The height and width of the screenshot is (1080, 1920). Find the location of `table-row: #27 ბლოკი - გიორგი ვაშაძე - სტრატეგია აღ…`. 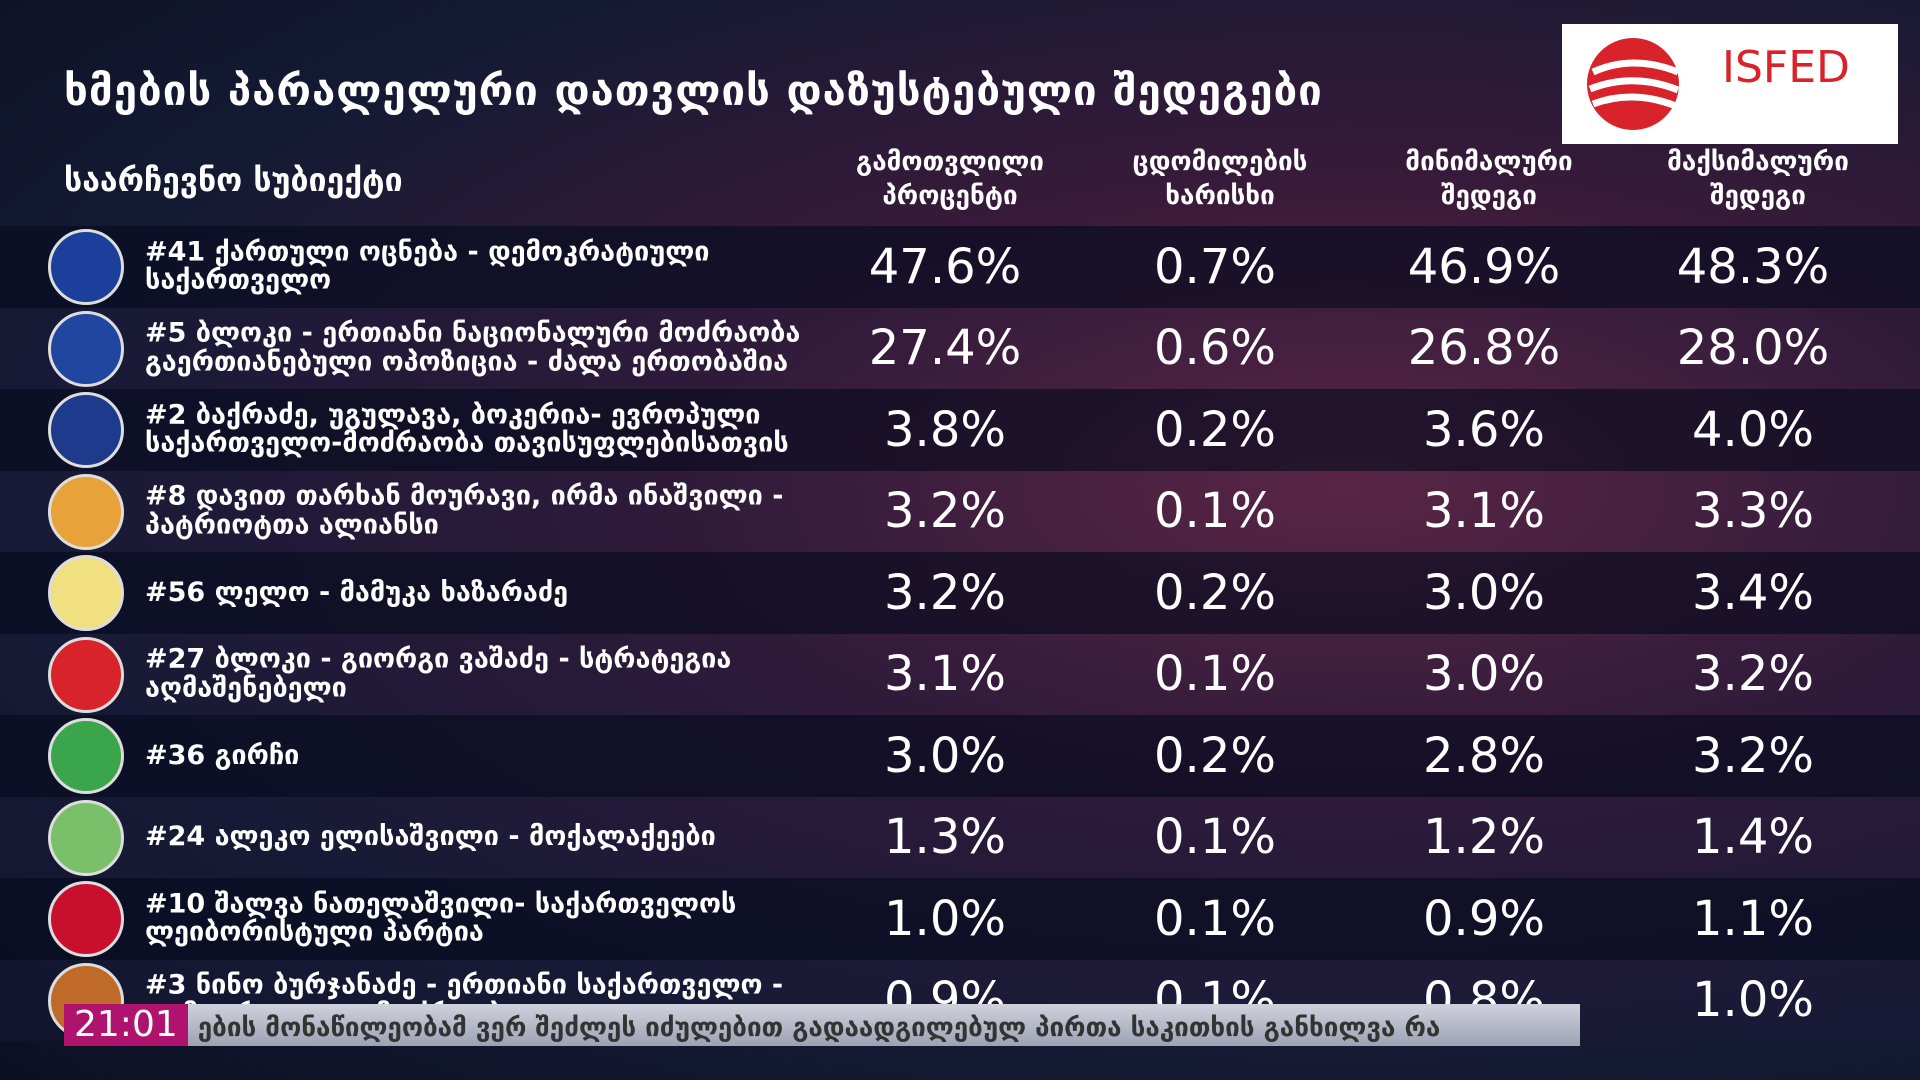

table-row: #27 ბლოკი - გიორგი ვაშაძე - სტრატეგია აღ… is located at coordinates (960, 674).